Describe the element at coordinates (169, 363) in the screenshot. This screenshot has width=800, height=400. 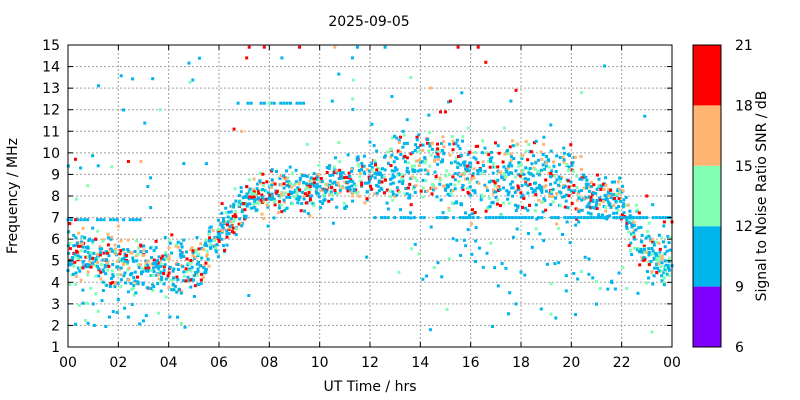
I see `x-tick-label: 04` at that location.